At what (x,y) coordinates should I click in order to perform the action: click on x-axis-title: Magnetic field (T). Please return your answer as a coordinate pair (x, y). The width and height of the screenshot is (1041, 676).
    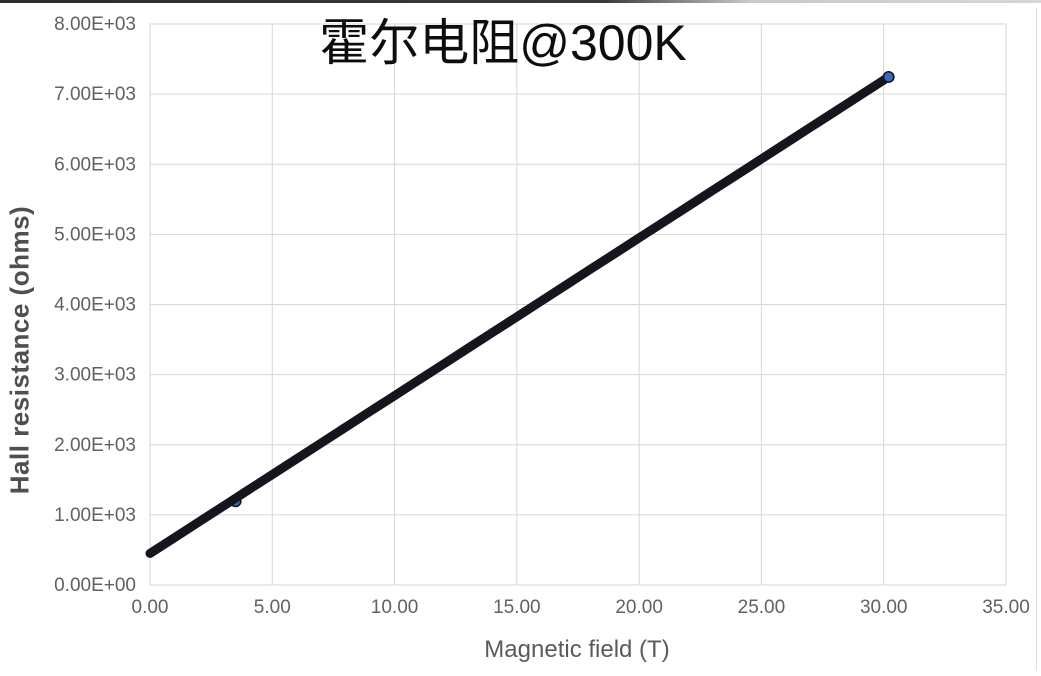
    Looking at the image, I should click on (577, 649).